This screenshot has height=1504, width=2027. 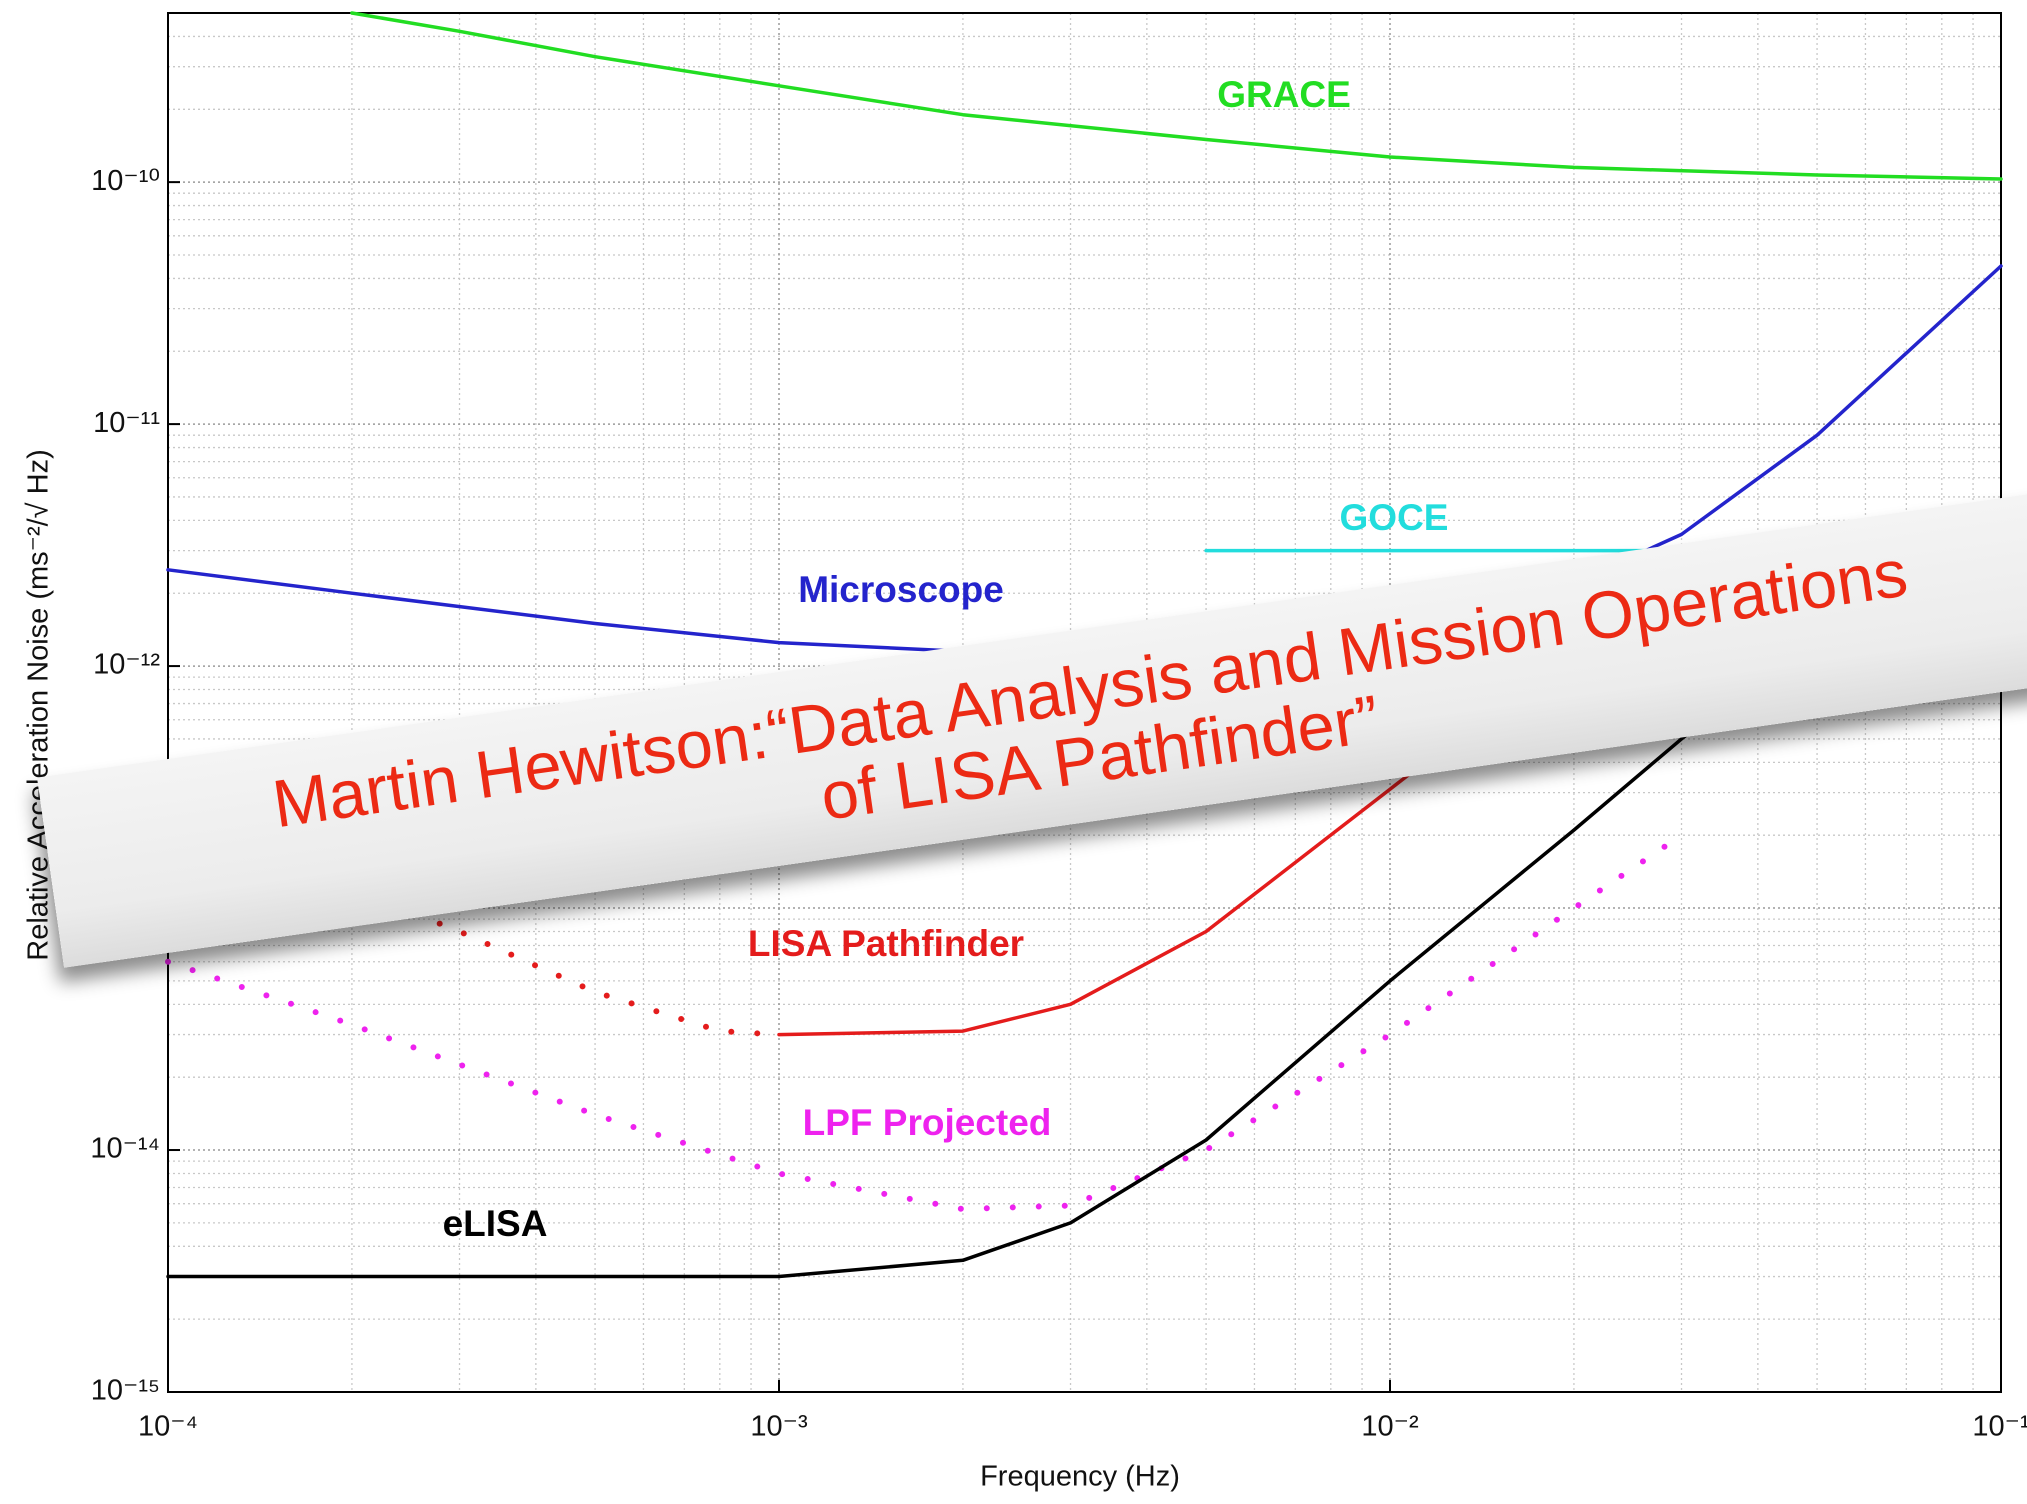 I want to click on y-tick-label: 10⁻¹⁴, so click(x=125, y=1149).